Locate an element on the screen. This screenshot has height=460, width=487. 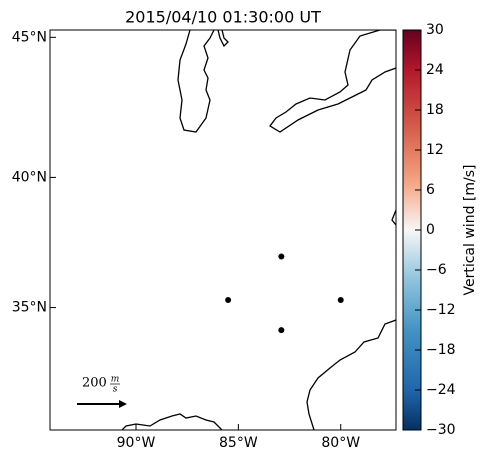
colorbar-tick-label: −6 is located at coordinates (436, 270).